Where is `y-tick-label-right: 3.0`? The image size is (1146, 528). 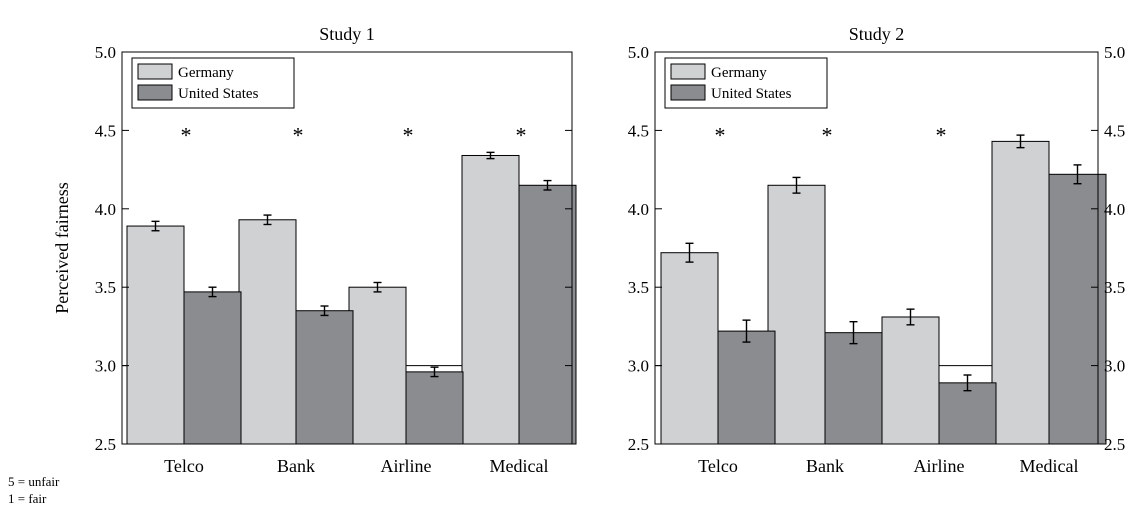 y-tick-label-right: 3.0 is located at coordinates (1114, 366).